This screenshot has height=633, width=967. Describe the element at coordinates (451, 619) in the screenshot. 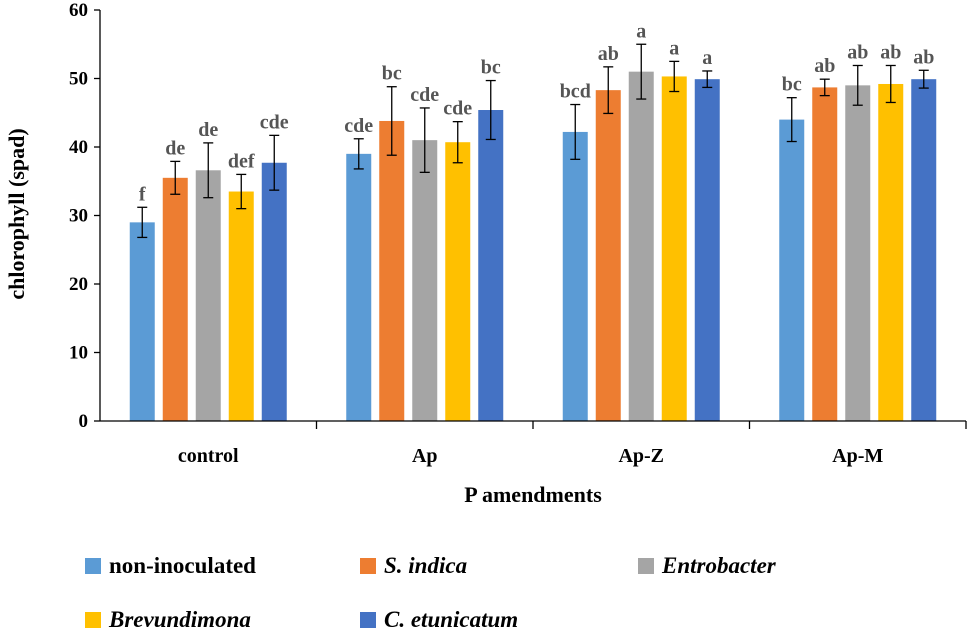

I see `legend-label: C. etunicatum` at that location.